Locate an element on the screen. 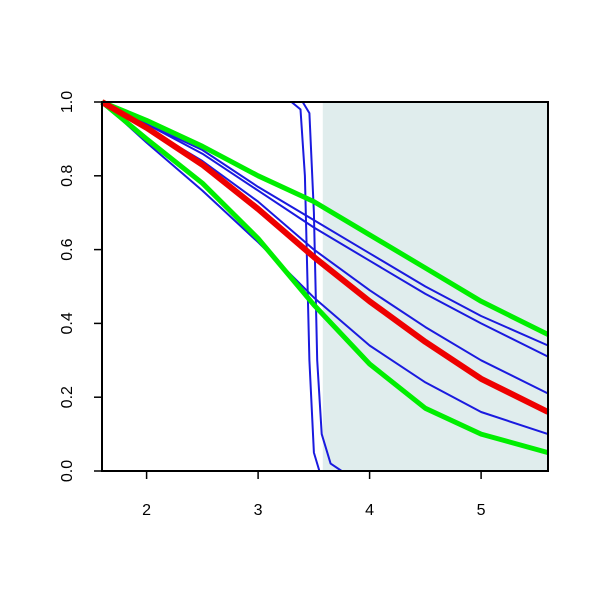 Image resolution: width=600 pixels, height=600 pixels. y-tick-label: 0.2 is located at coordinates (67, 397).